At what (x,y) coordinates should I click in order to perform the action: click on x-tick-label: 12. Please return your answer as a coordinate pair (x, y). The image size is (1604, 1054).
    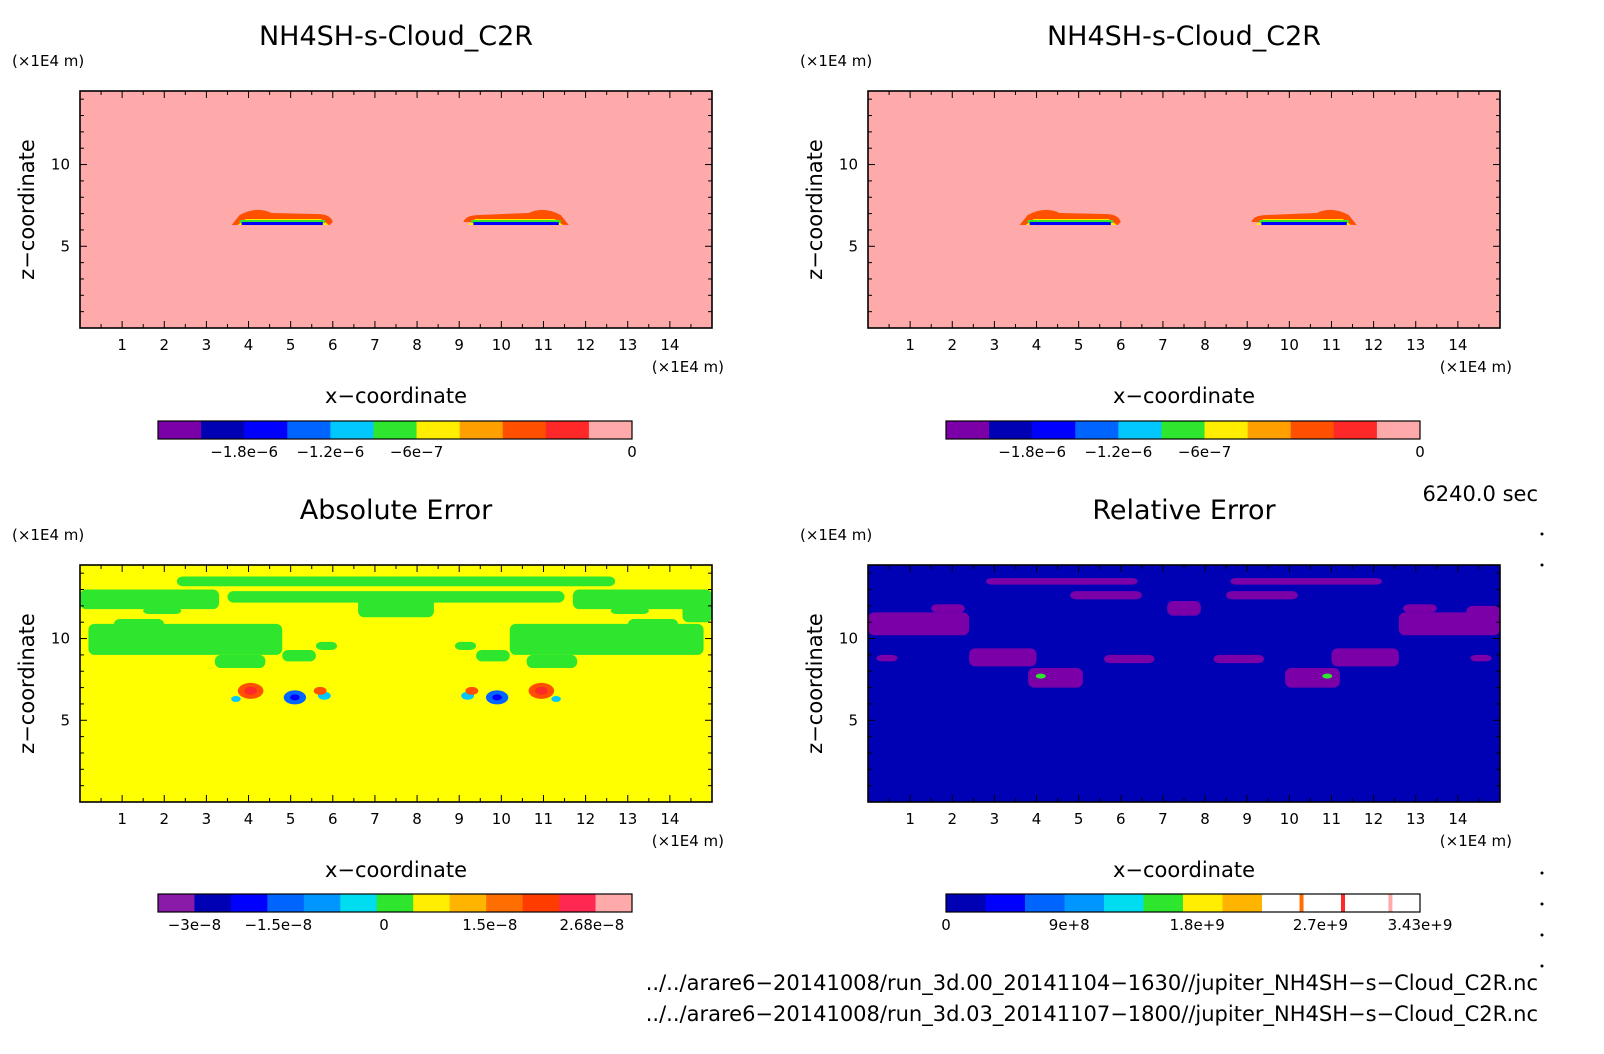
    Looking at the image, I should click on (585, 819).